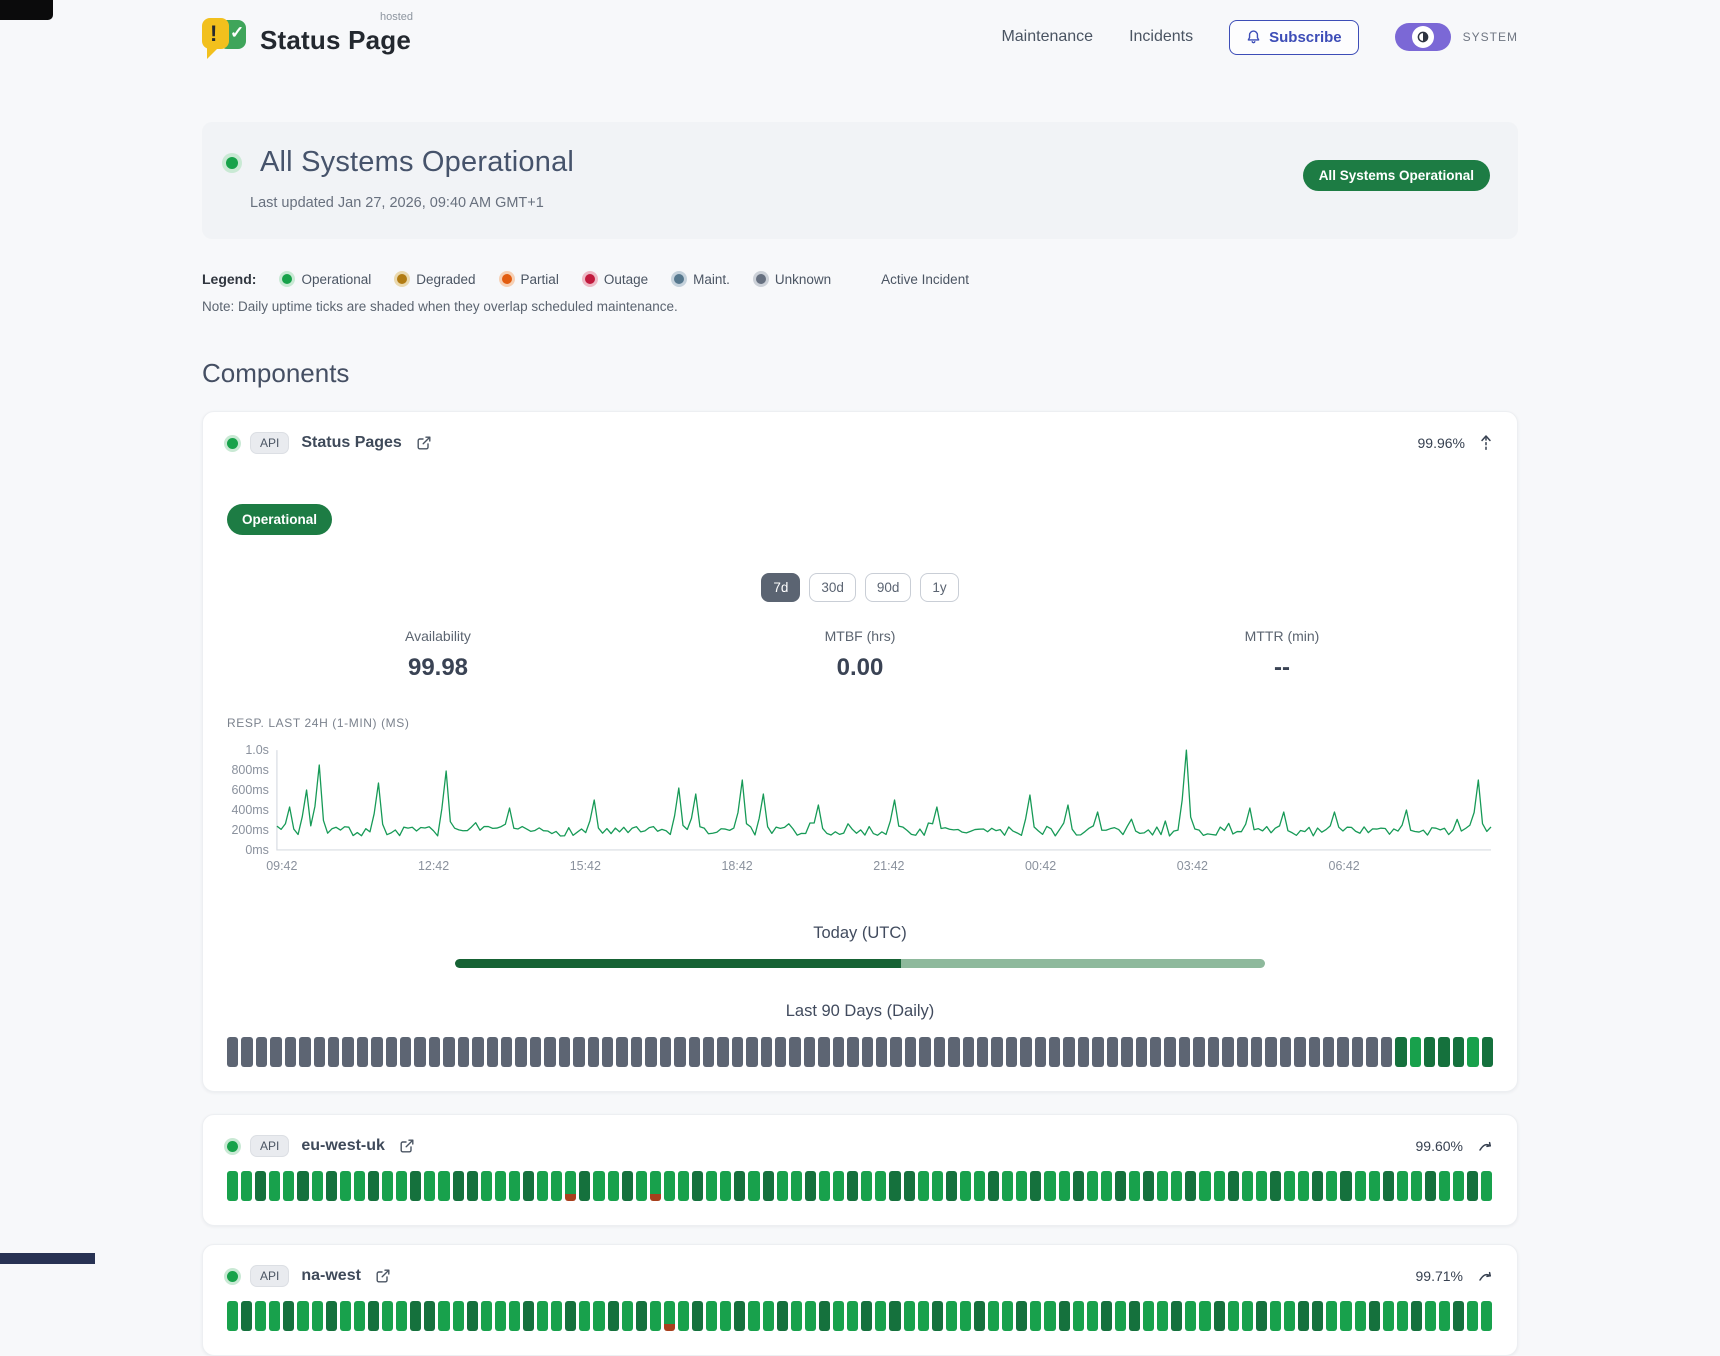 Image resolution: width=1720 pixels, height=1356 pixels. What do you see at coordinates (1161, 36) in the screenshot?
I see `nav-incidents: Incidents` at bounding box center [1161, 36].